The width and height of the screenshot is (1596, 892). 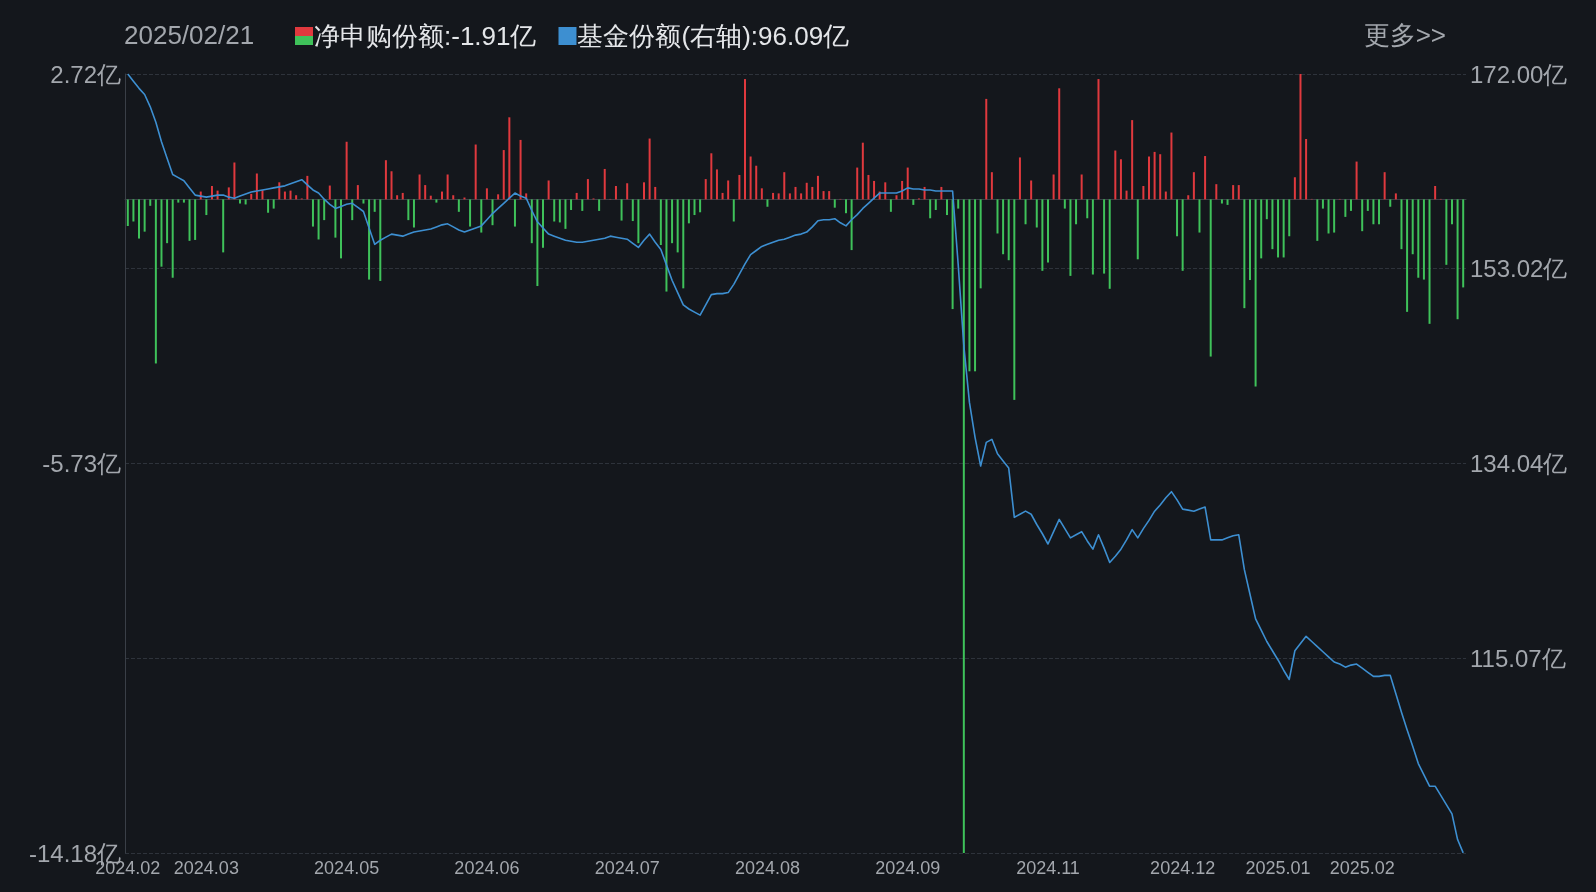 What do you see at coordinates (425, 36) in the screenshot?
I see `legend-label: 净申购份额:-1.91亿` at bounding box center [425, 36].